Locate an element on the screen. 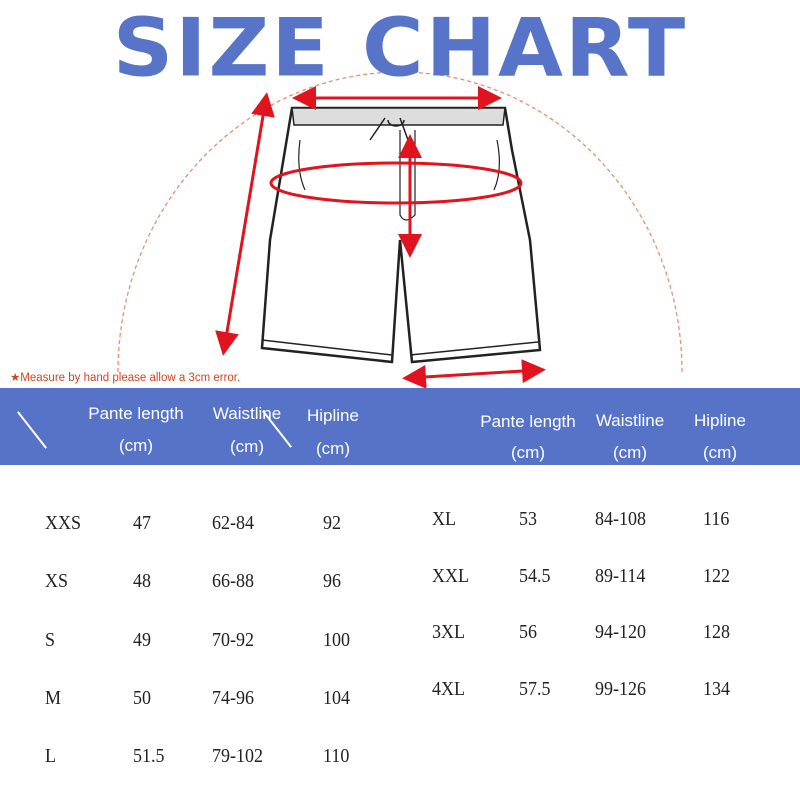 This screenshot has width=800, height=800. cell-pante-length: 57.5 is located at coordinates (535, 689).